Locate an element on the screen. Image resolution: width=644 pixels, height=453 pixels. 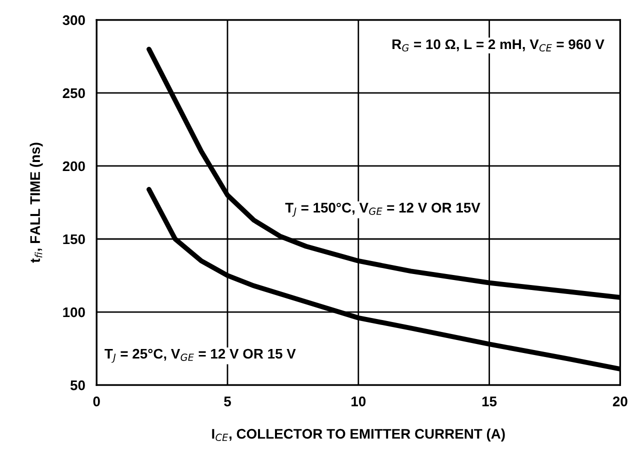
y-tick-label: 150 is located at coordinates (74, 239).